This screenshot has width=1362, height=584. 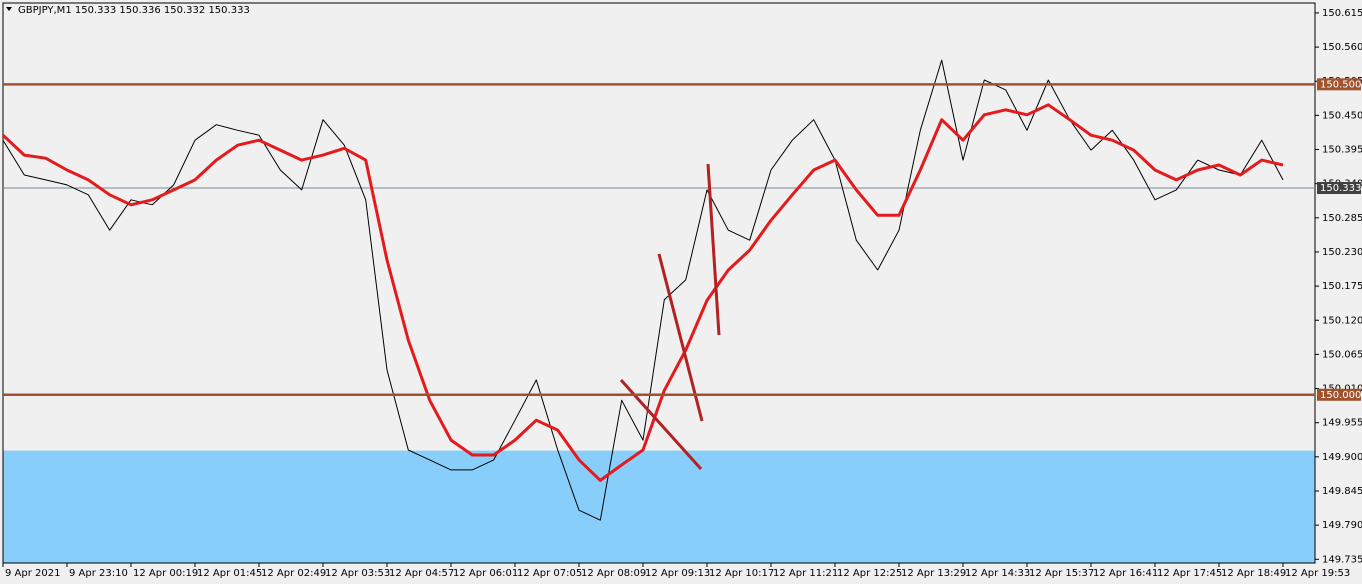 I want to click on y-tick-label: 150.120, so click(x=1342, y=320).